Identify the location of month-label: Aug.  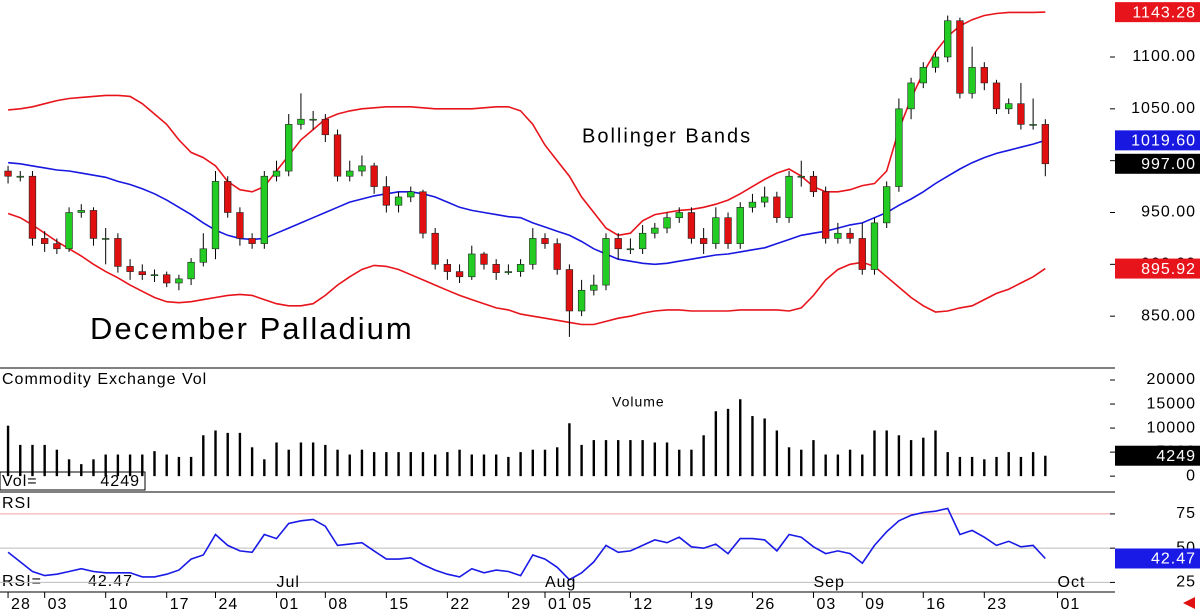
(560, 582).